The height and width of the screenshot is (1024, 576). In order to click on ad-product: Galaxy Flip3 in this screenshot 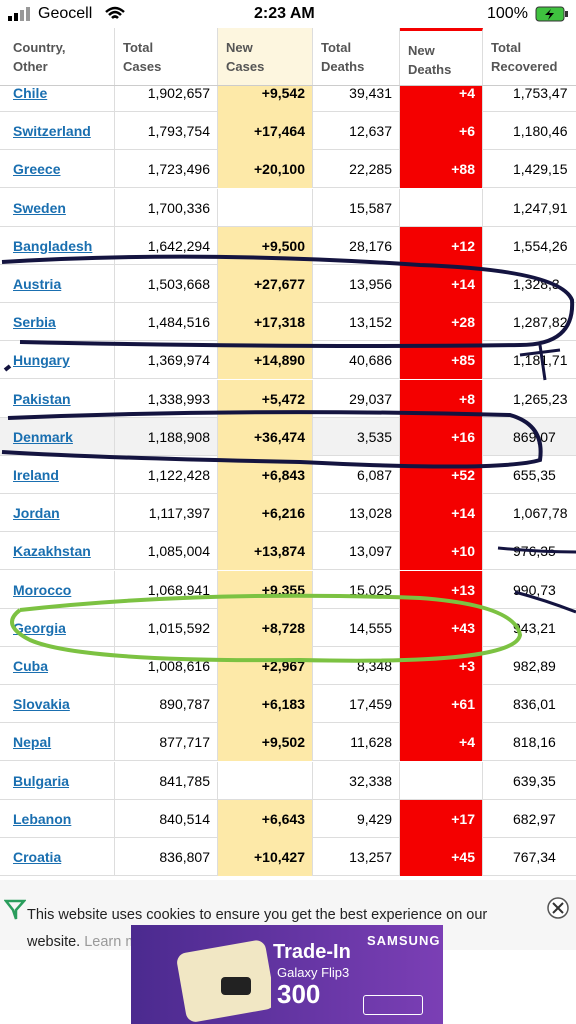, I will do `click(313, 972)`.